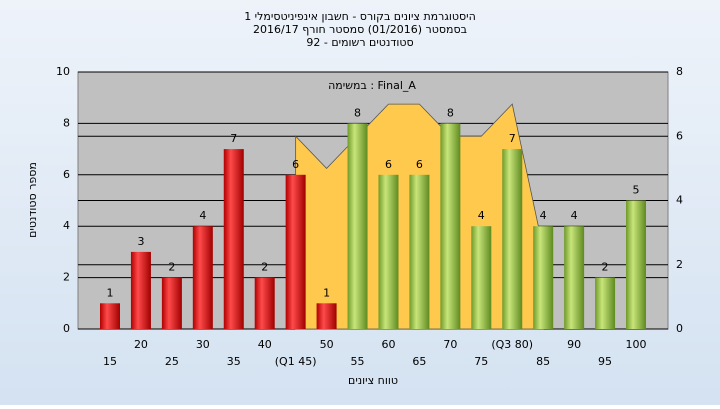 This screenshot has height=409, width=720. What do you see at coordinates (636, 190) in the screenshot?
I see `data-label: 5` at bounding box center [636, 190].